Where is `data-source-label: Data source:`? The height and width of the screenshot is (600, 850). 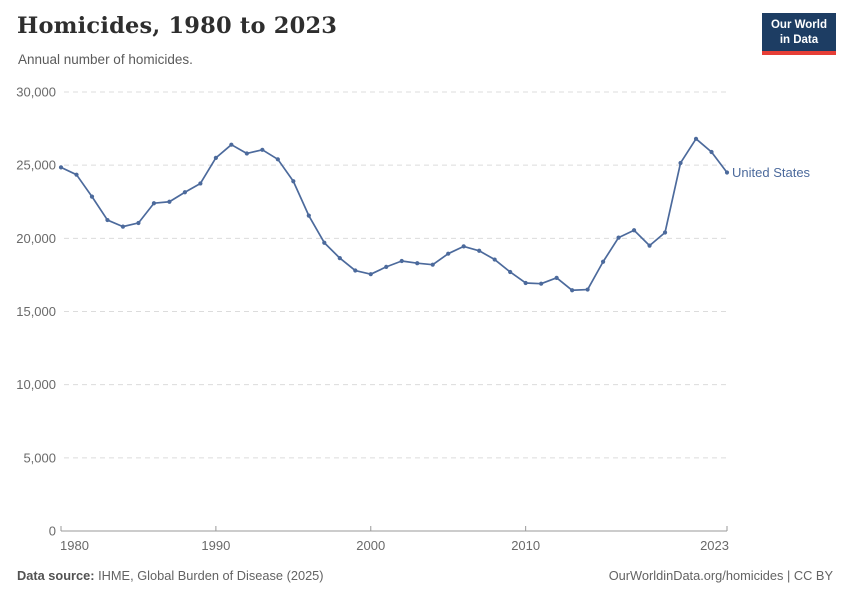
data-source-label: Data source: is located at coordinates (56, 575).